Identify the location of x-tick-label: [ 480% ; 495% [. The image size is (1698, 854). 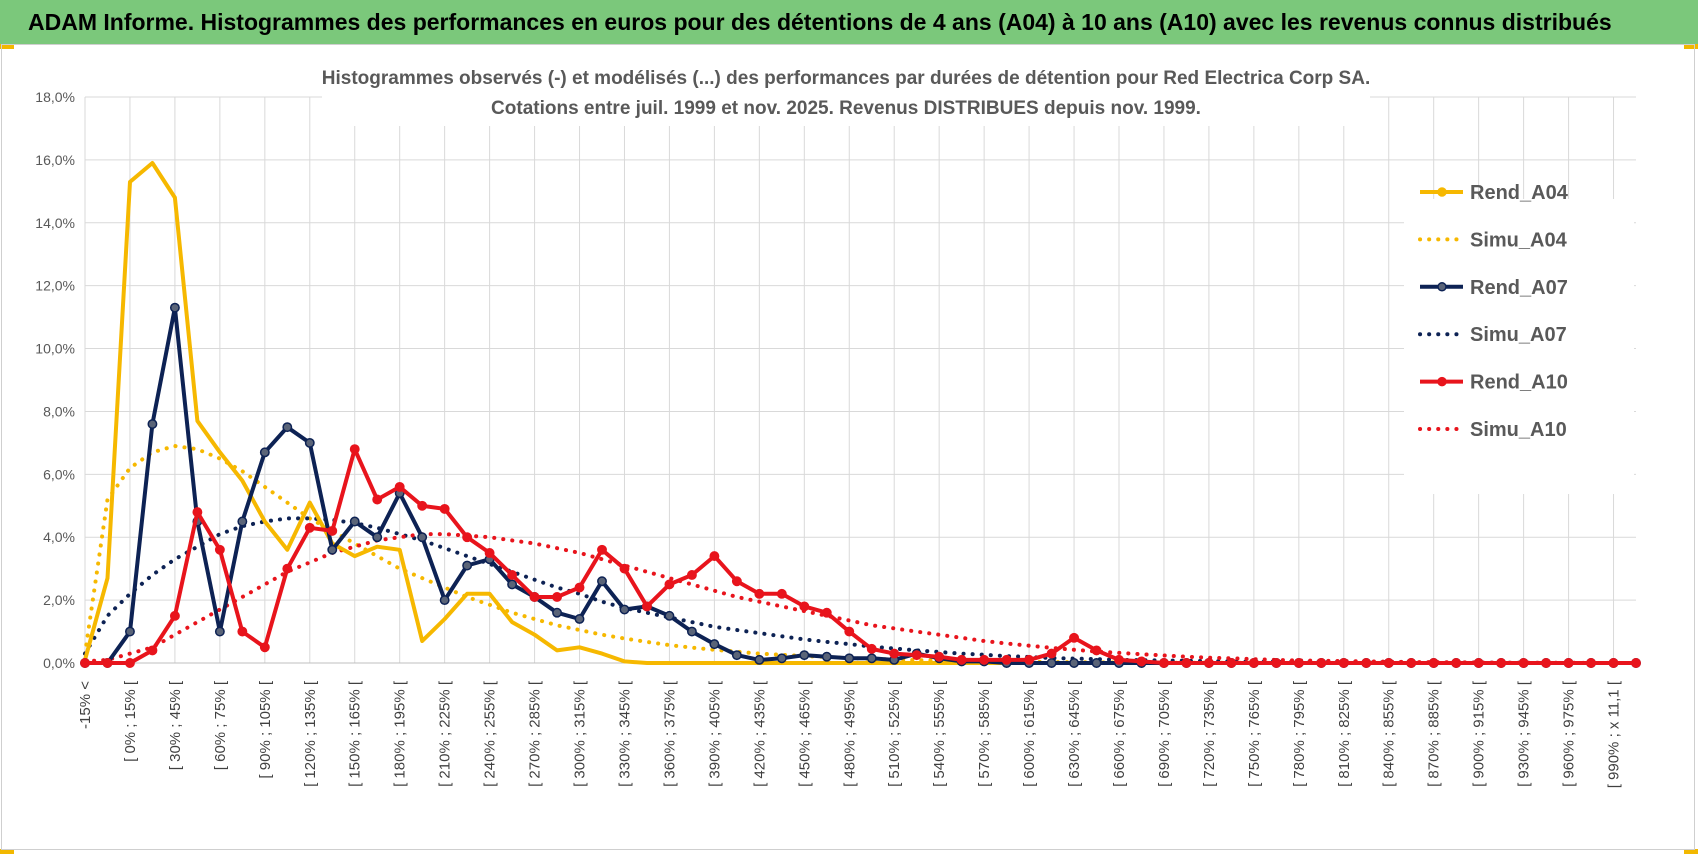
(849, 733).